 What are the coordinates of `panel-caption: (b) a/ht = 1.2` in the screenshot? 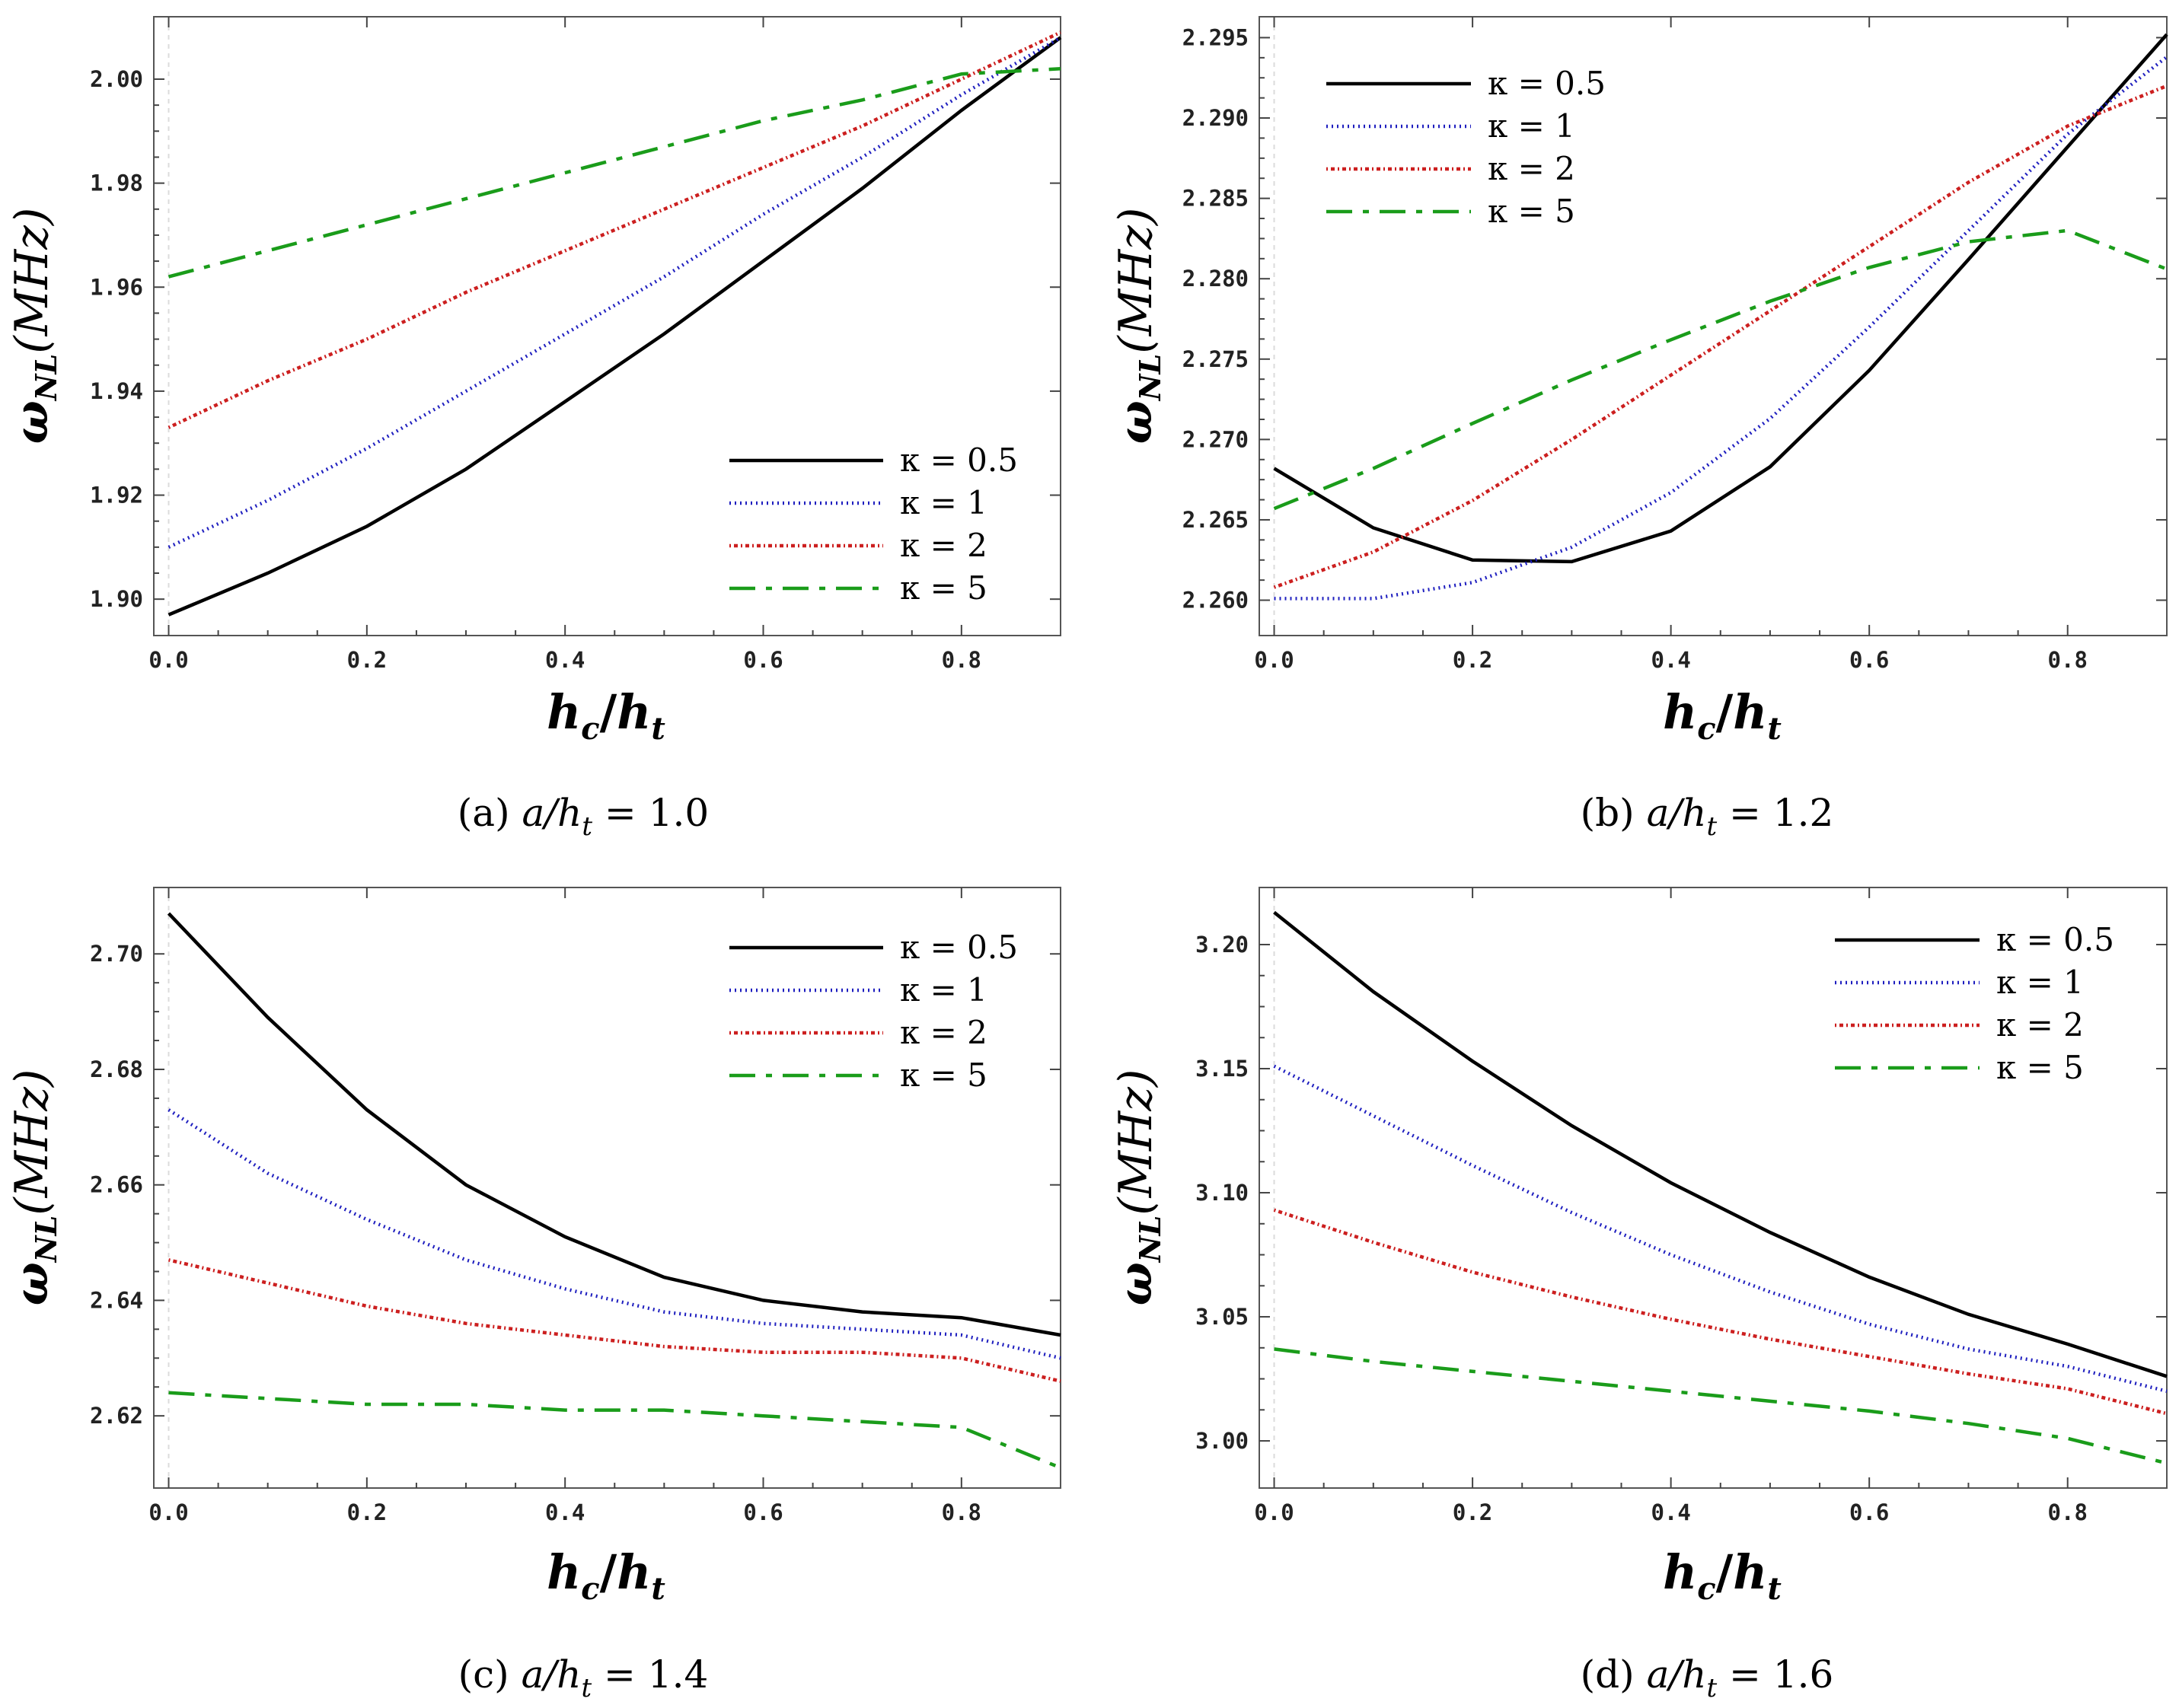 It's located at (1708, 816).